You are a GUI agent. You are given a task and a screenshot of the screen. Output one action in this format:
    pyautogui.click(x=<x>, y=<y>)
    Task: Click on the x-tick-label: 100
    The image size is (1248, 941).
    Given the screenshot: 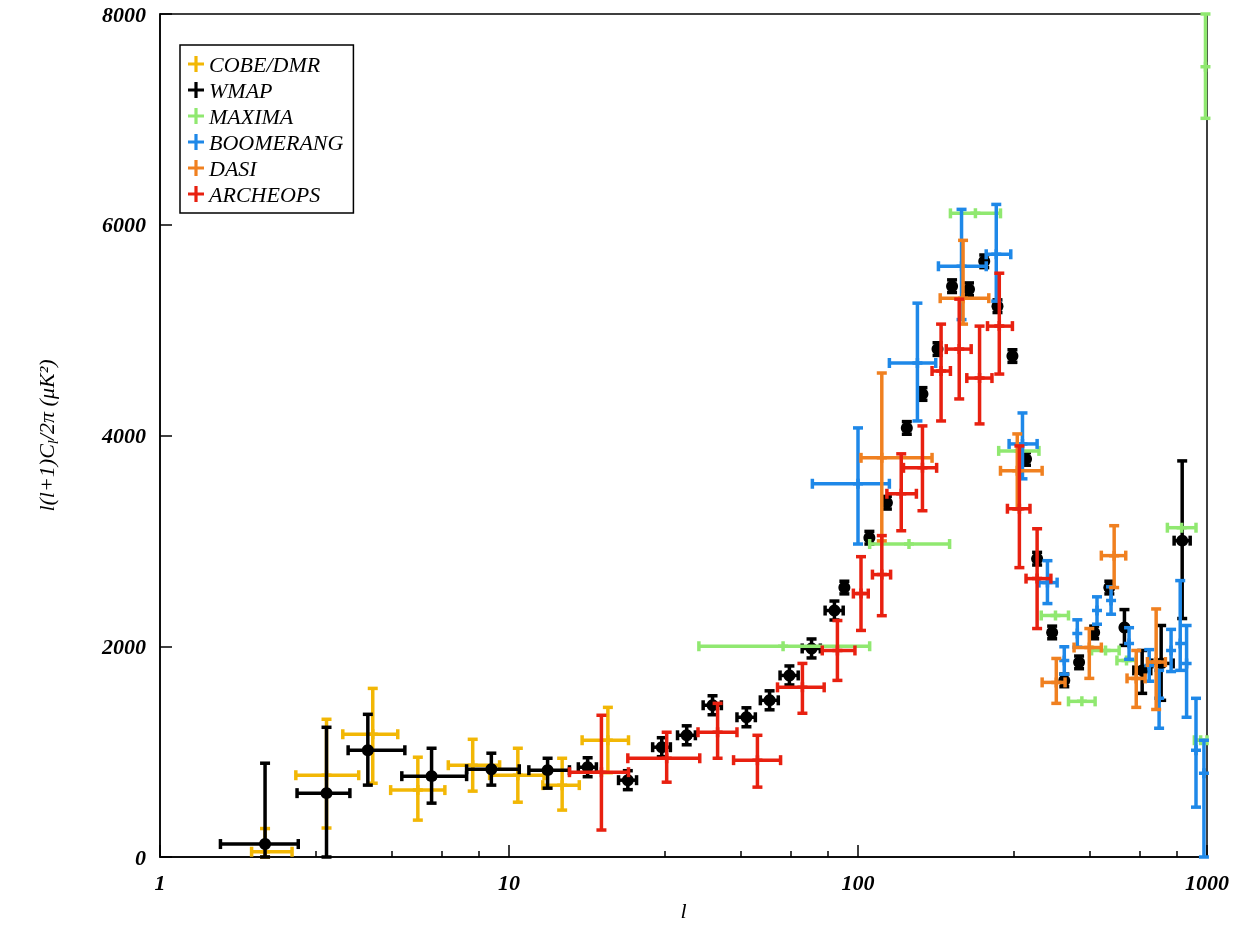 What is the action you would take?
    pyautogui.click(x=858, y=882)
    